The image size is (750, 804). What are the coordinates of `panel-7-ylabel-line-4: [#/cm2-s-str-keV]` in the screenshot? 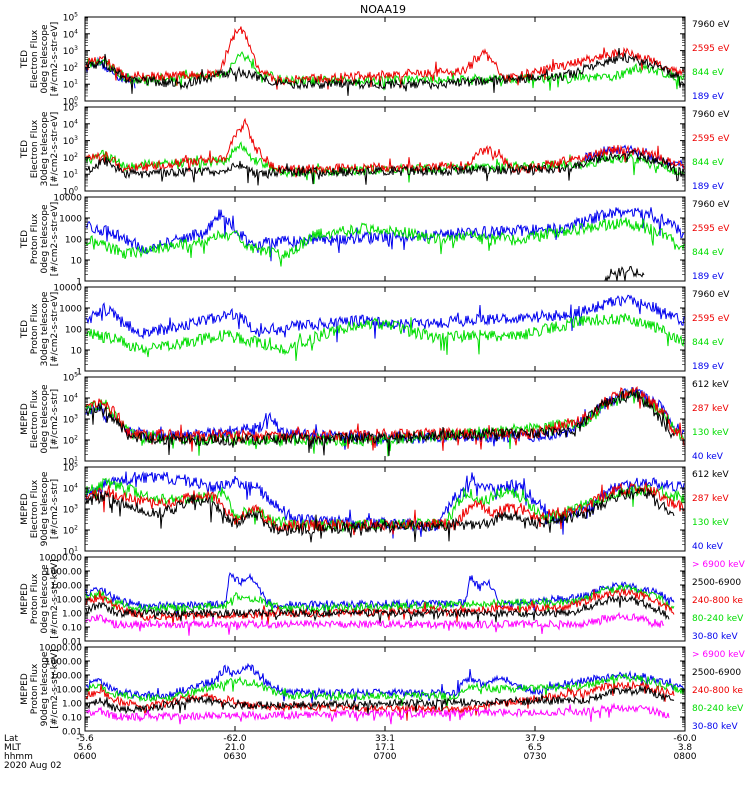 It's located at (55, 598).